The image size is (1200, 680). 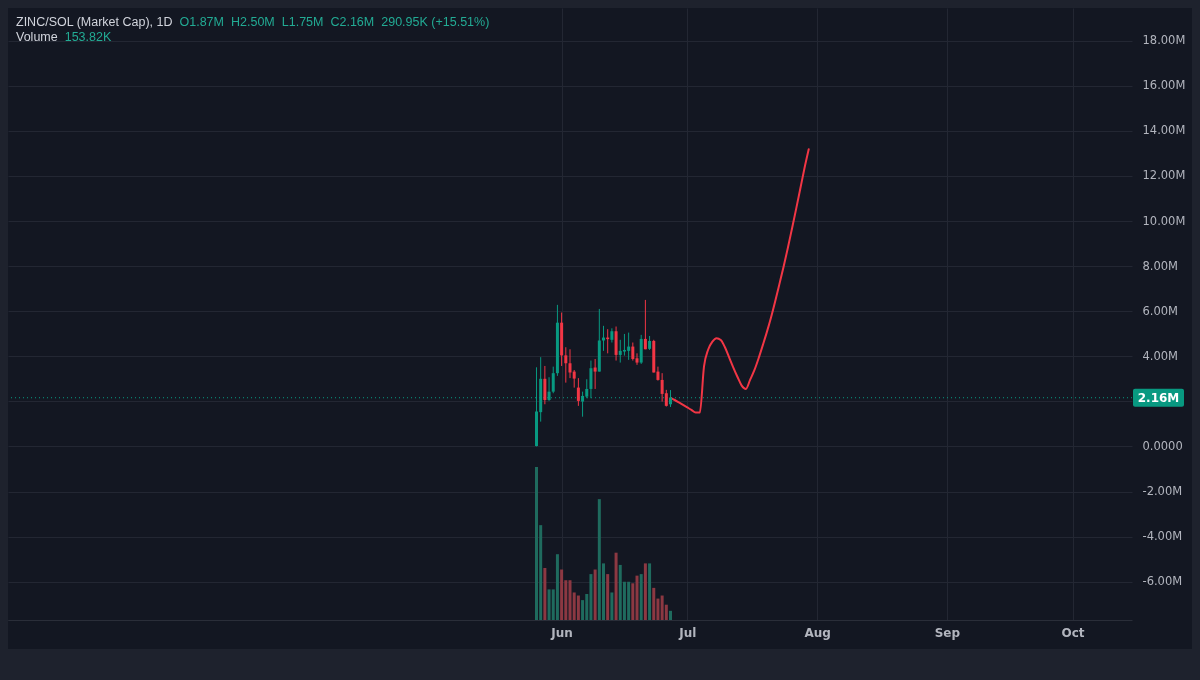 I want to click on line-series, so click(x=739, y=281).